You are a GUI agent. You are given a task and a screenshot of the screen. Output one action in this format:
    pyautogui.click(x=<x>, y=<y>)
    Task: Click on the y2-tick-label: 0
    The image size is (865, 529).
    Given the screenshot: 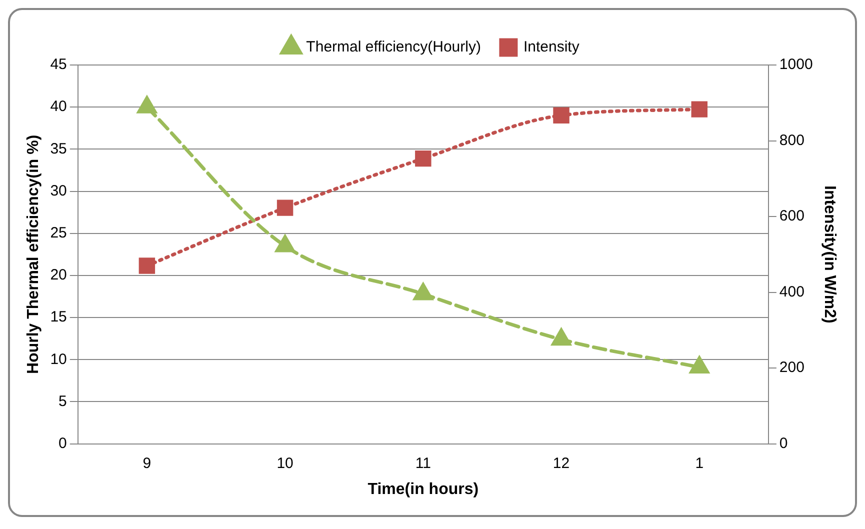 What is the action you would take?
    pyautogui.click(x=783, y=443)
    